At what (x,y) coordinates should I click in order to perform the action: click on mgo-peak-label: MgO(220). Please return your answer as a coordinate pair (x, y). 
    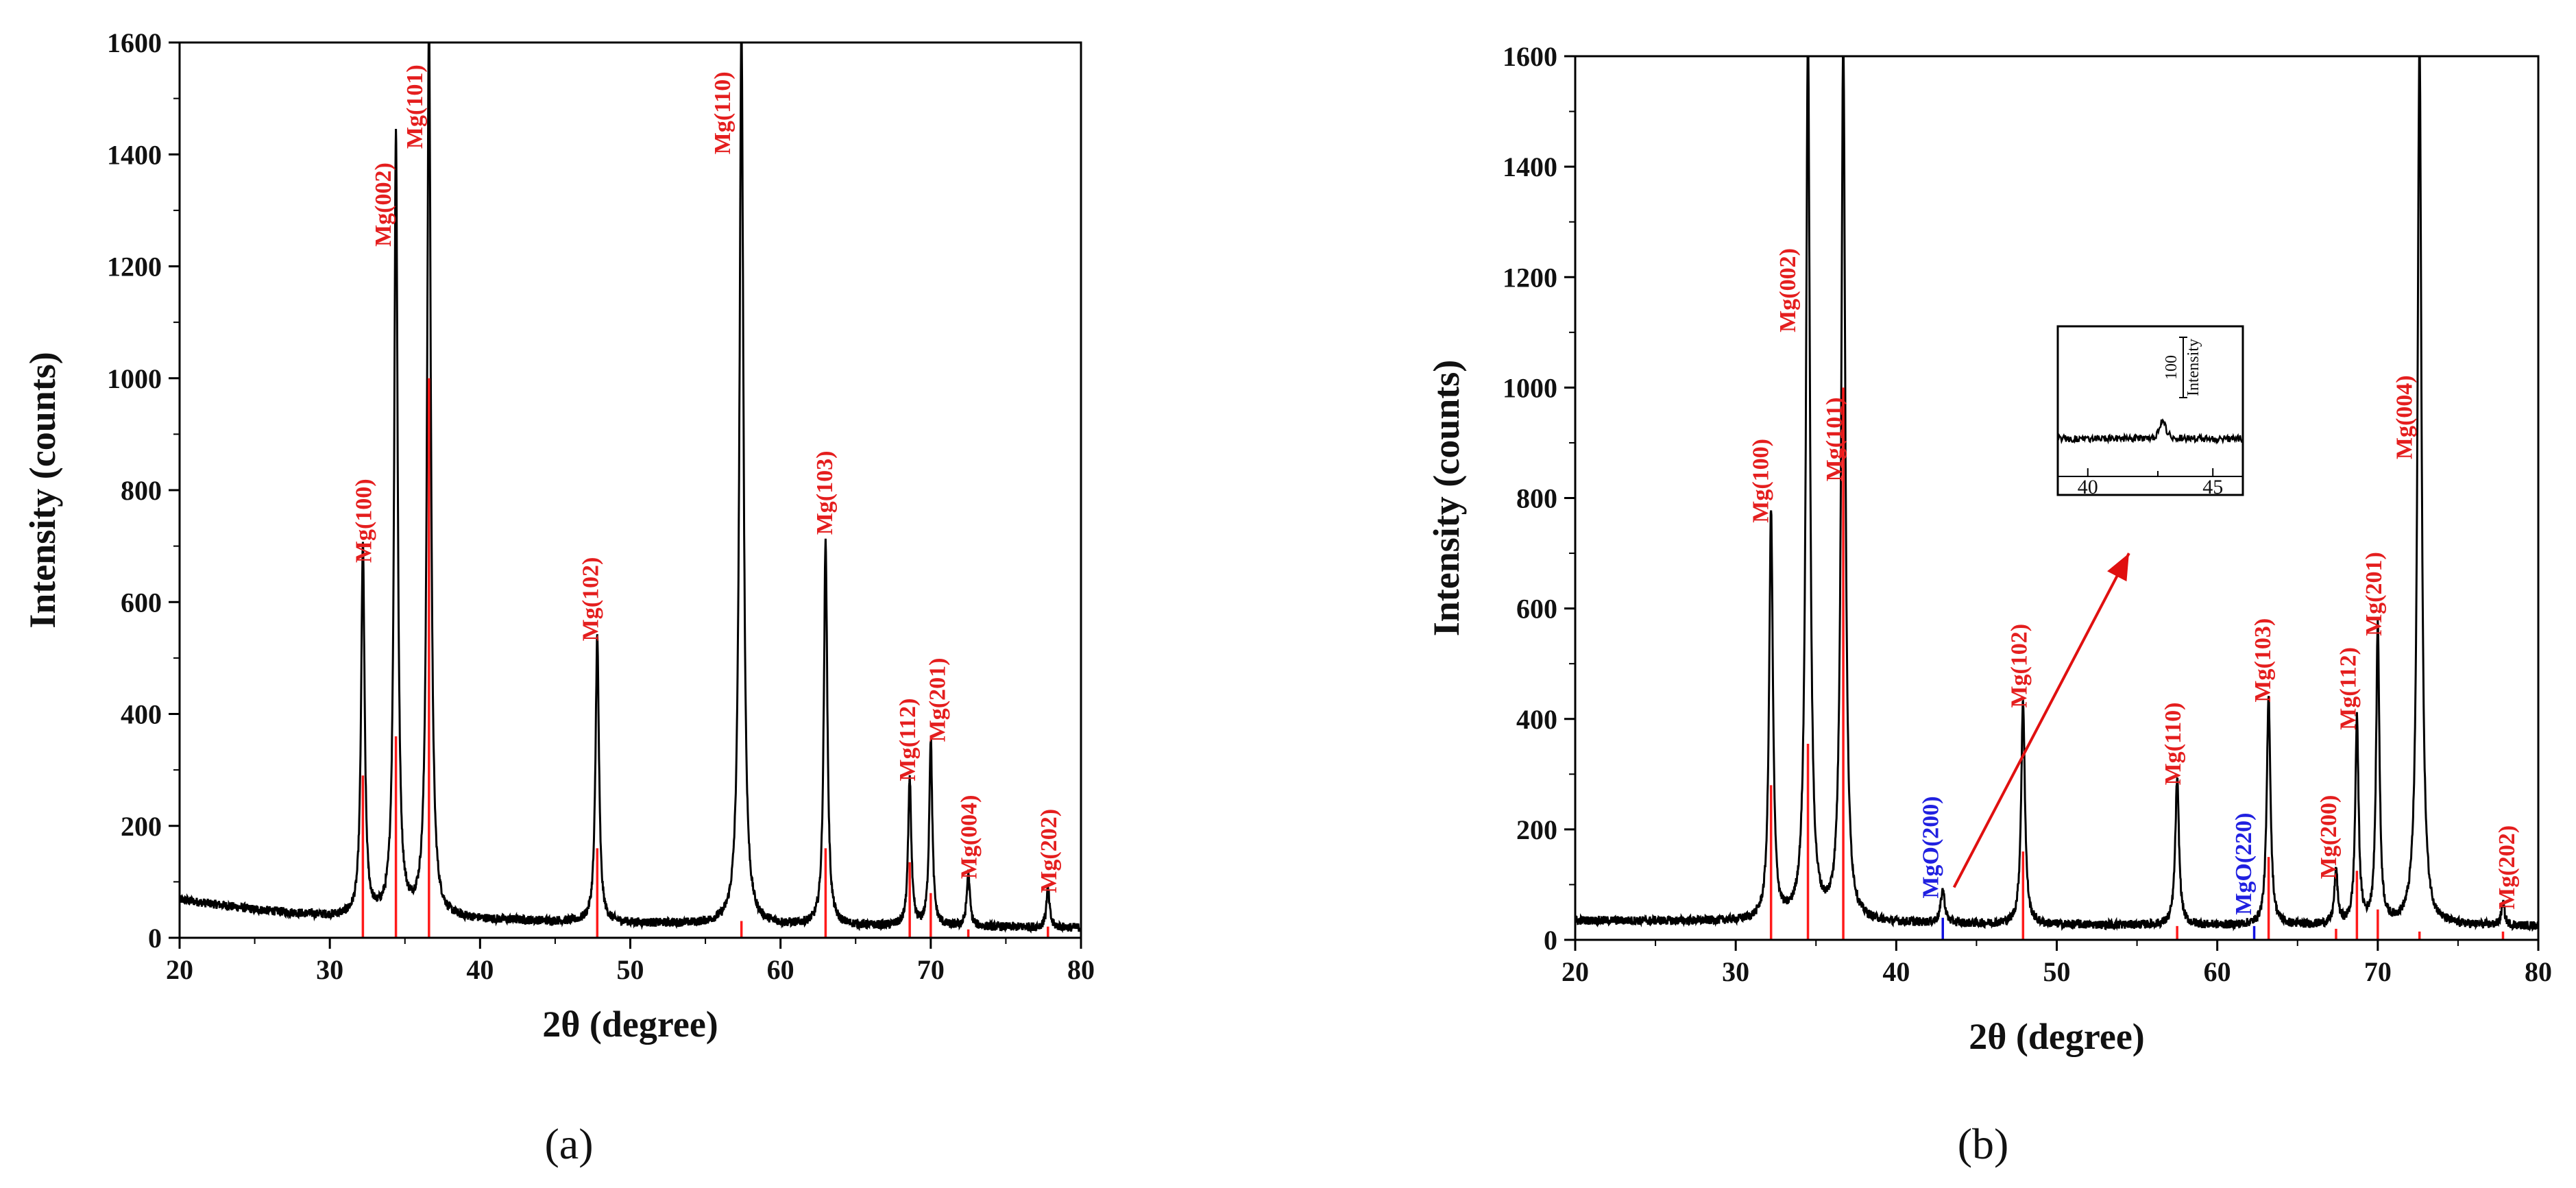
    Looking at the image, I should click on (2244, 864).